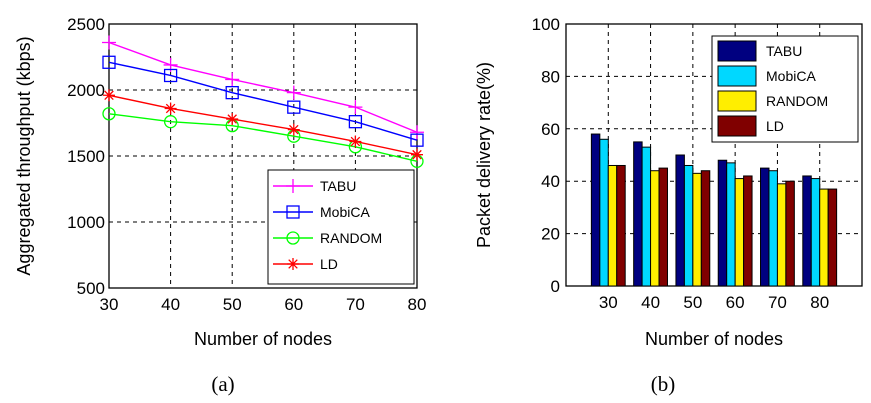 The height and width of the screenshot is (403, 871). I want to click on legend-swatch-tabu, so click(737, 51).